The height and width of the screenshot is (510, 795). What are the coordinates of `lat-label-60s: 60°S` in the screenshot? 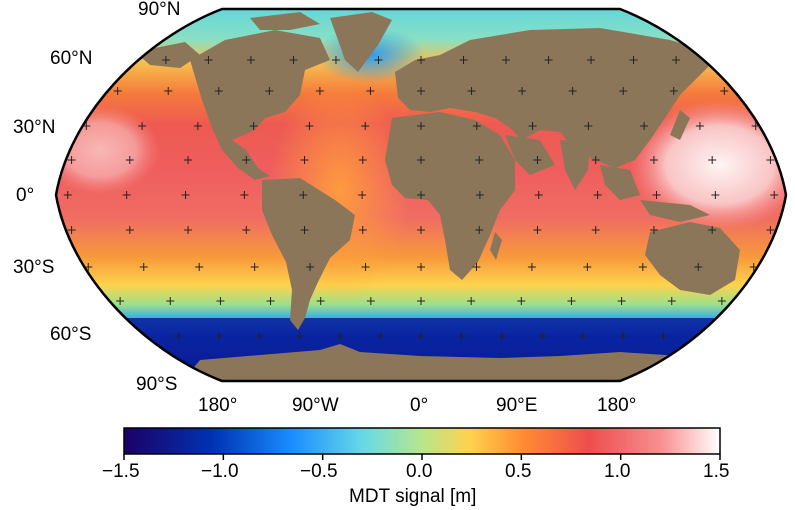 It's located at (71, 334).